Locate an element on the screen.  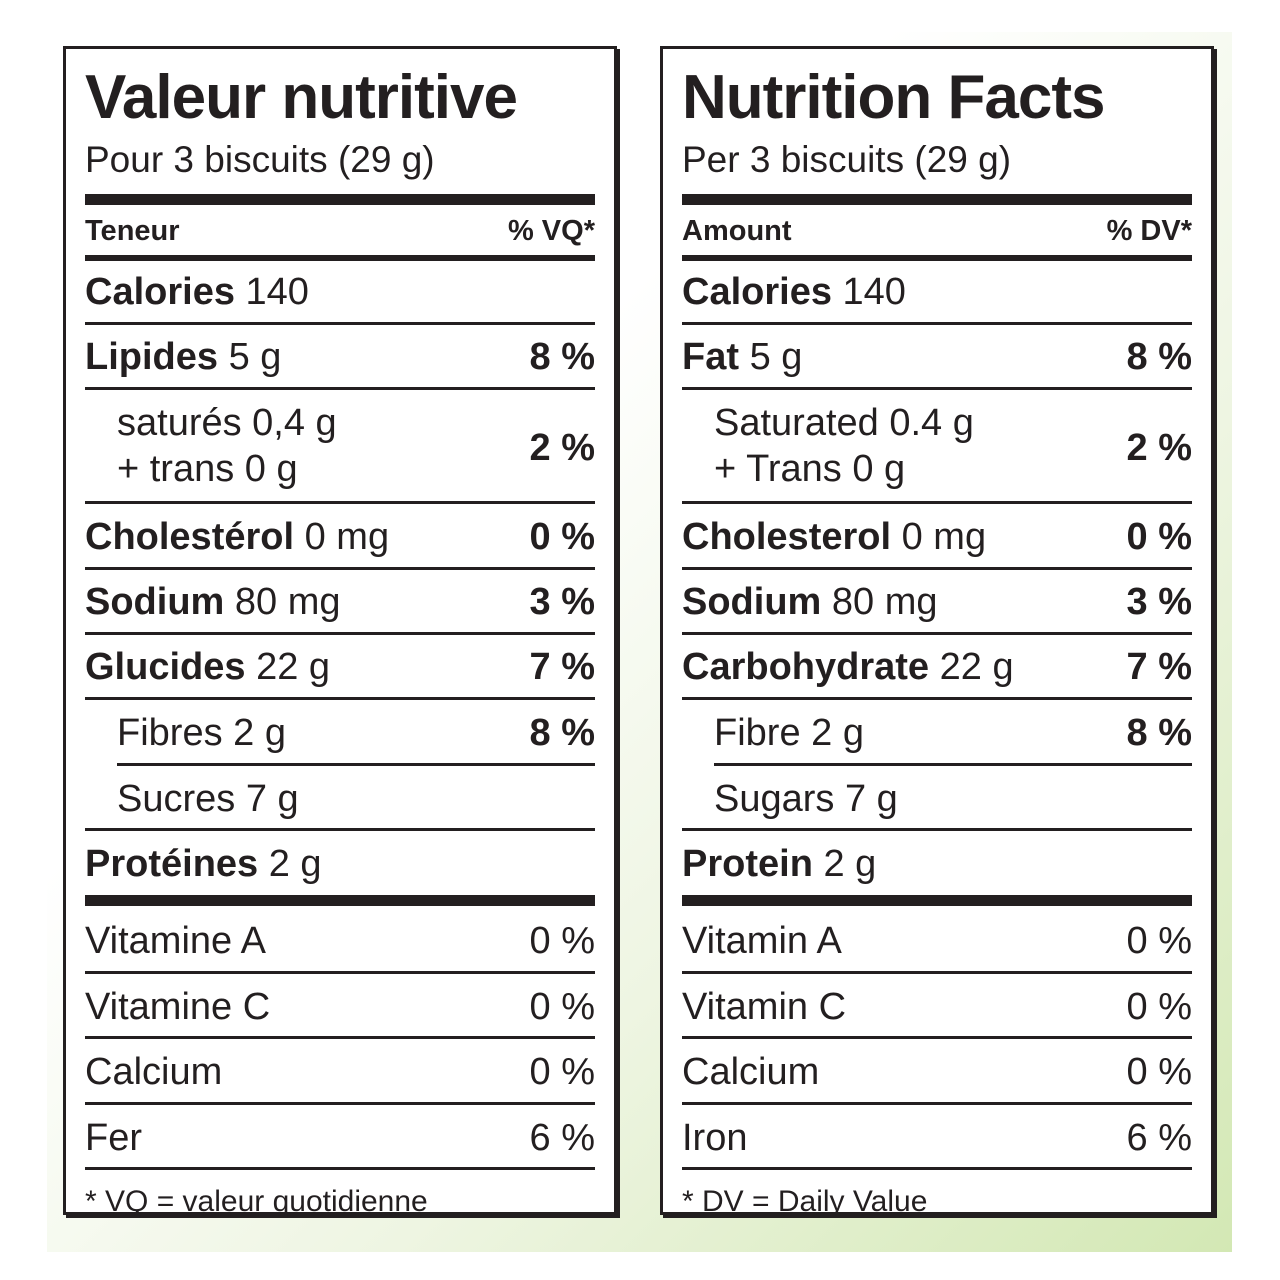
nutrient-label: Sugars 7 g is located at coordinates (806, 799).